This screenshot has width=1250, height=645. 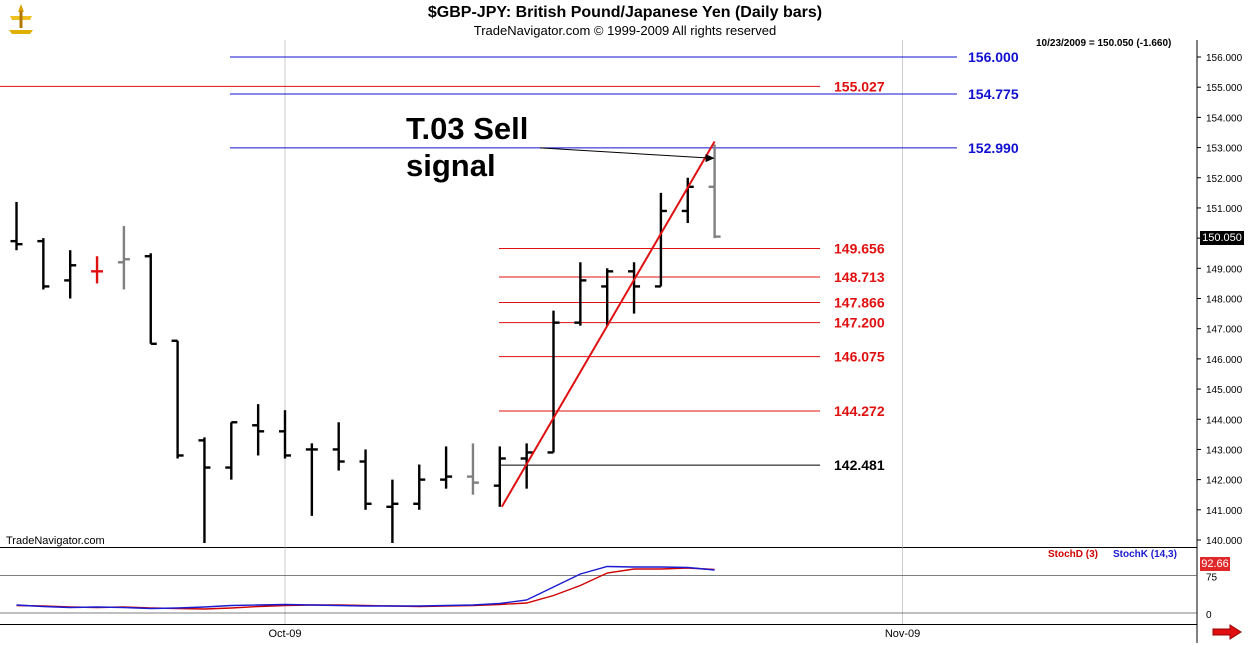 I want to click on stochk-line, so click(x=365, y=587).